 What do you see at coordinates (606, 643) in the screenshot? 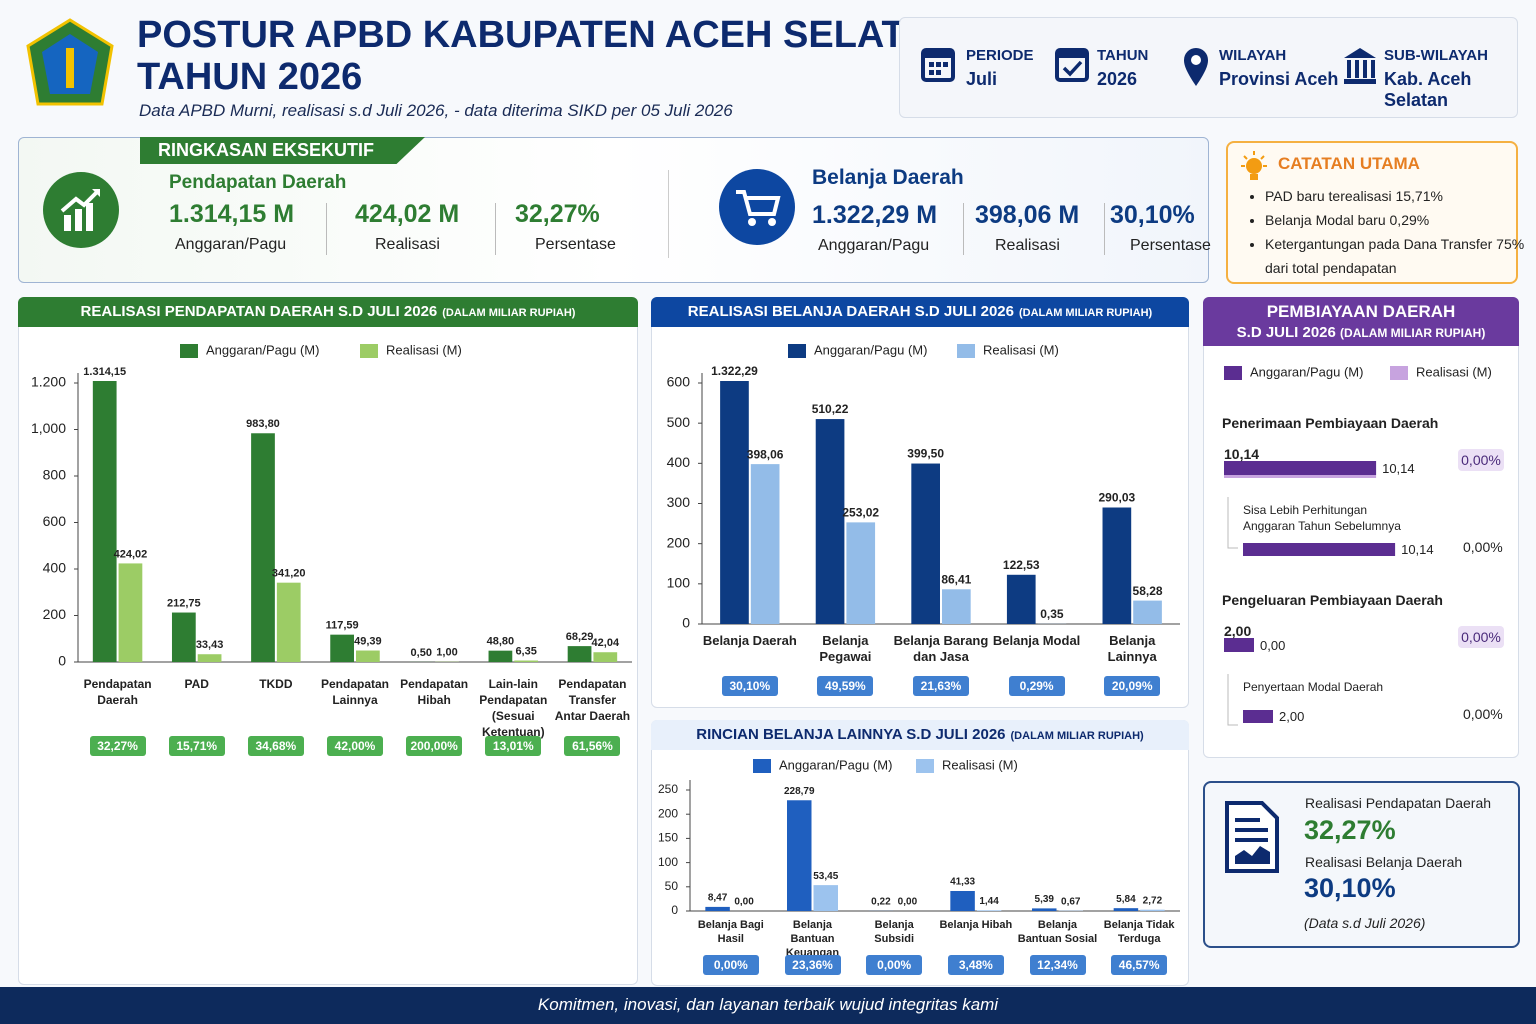
I see `value-label: 42,04` at bounding box center [606, 643].